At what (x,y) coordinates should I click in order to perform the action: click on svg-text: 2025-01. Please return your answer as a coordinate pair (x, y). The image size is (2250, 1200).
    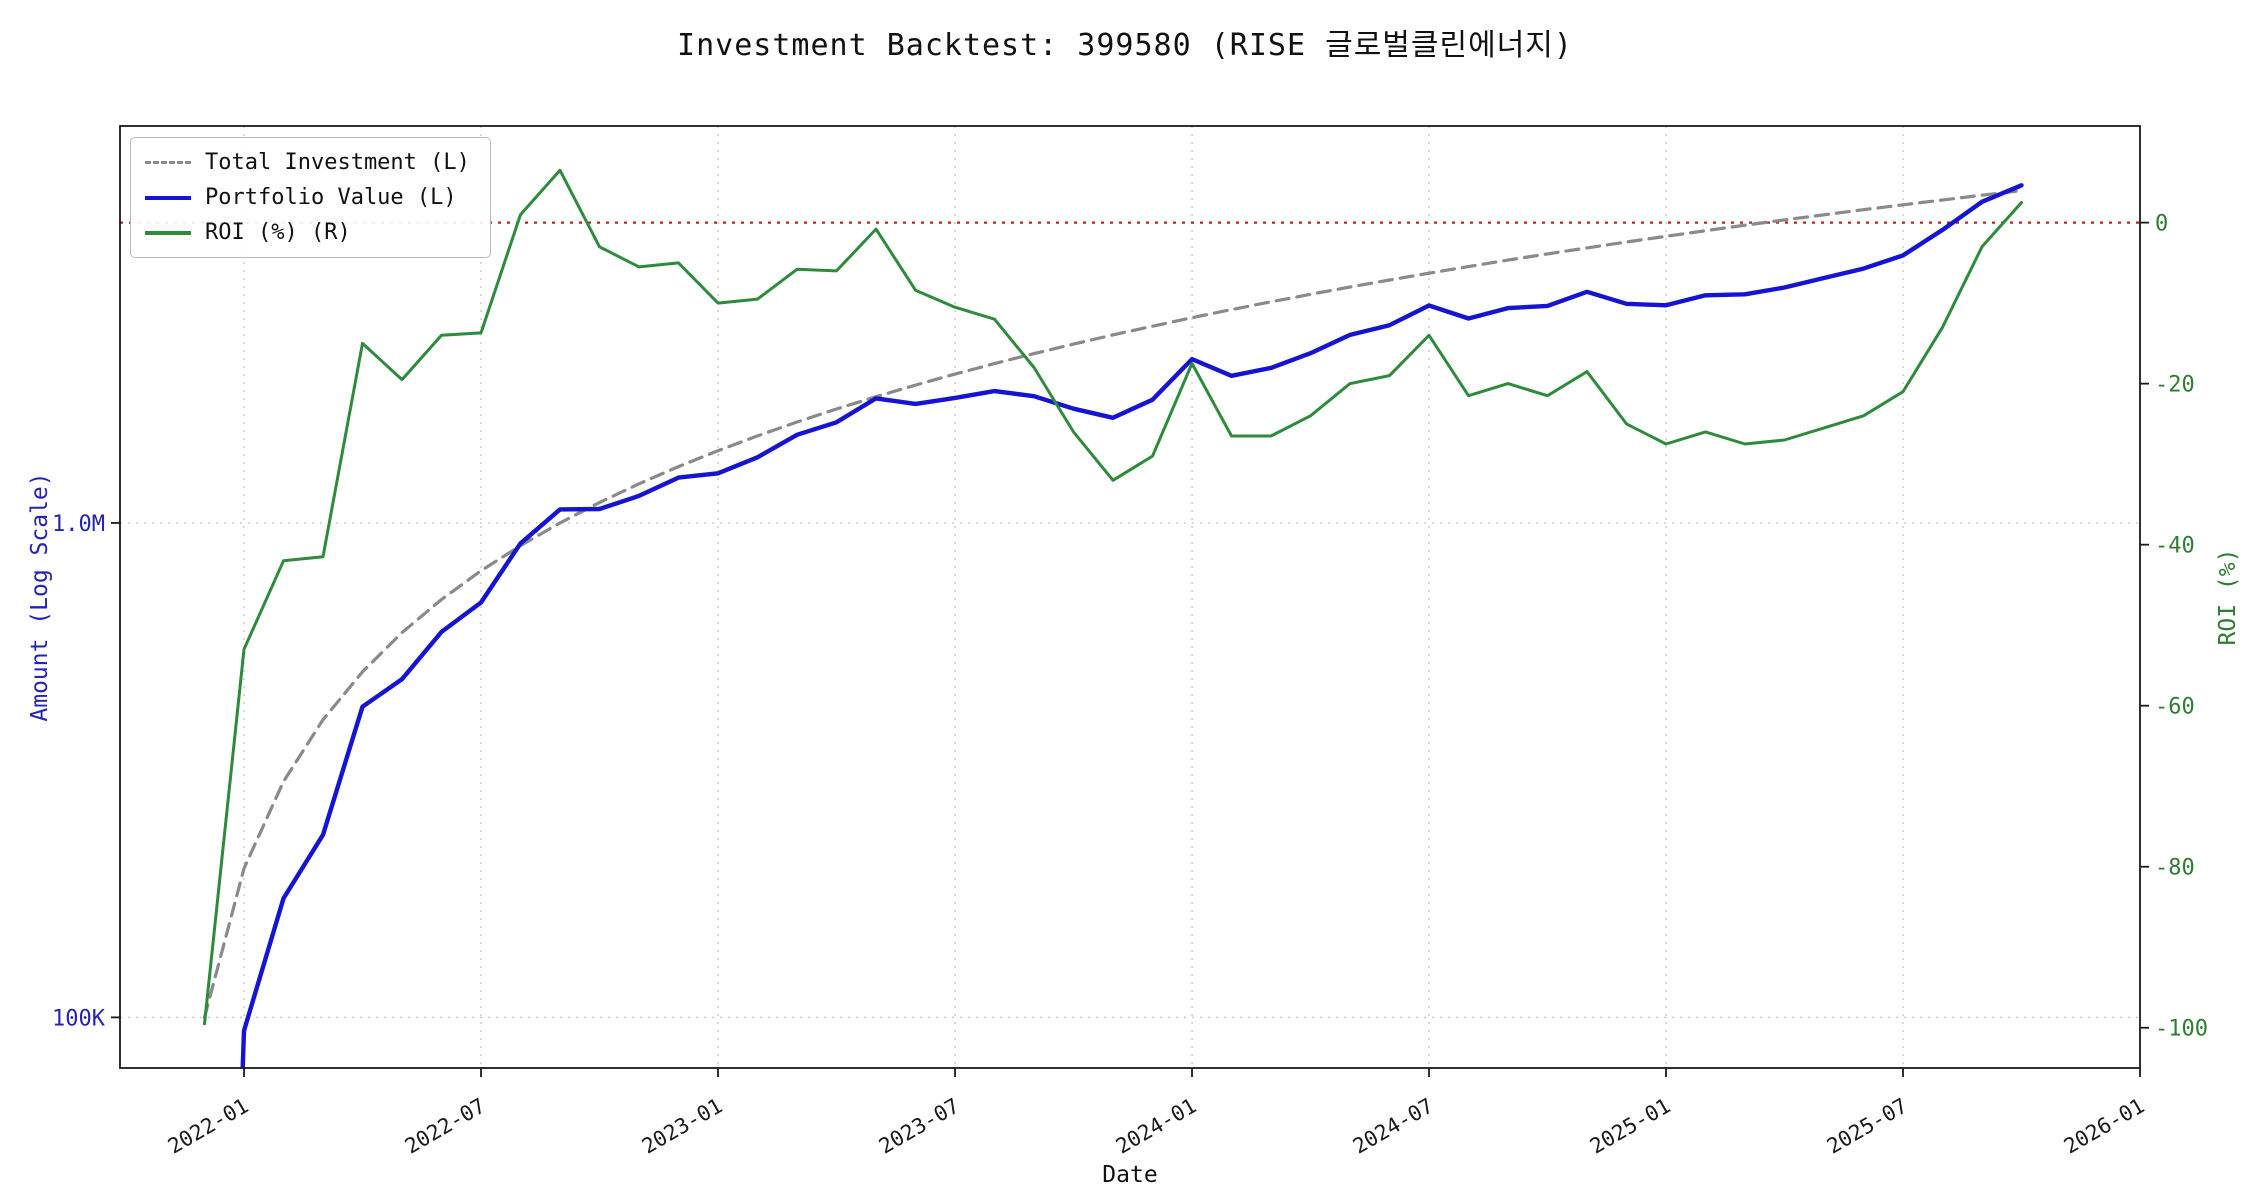
    Looking at the image, I should click on (1630, 1126).